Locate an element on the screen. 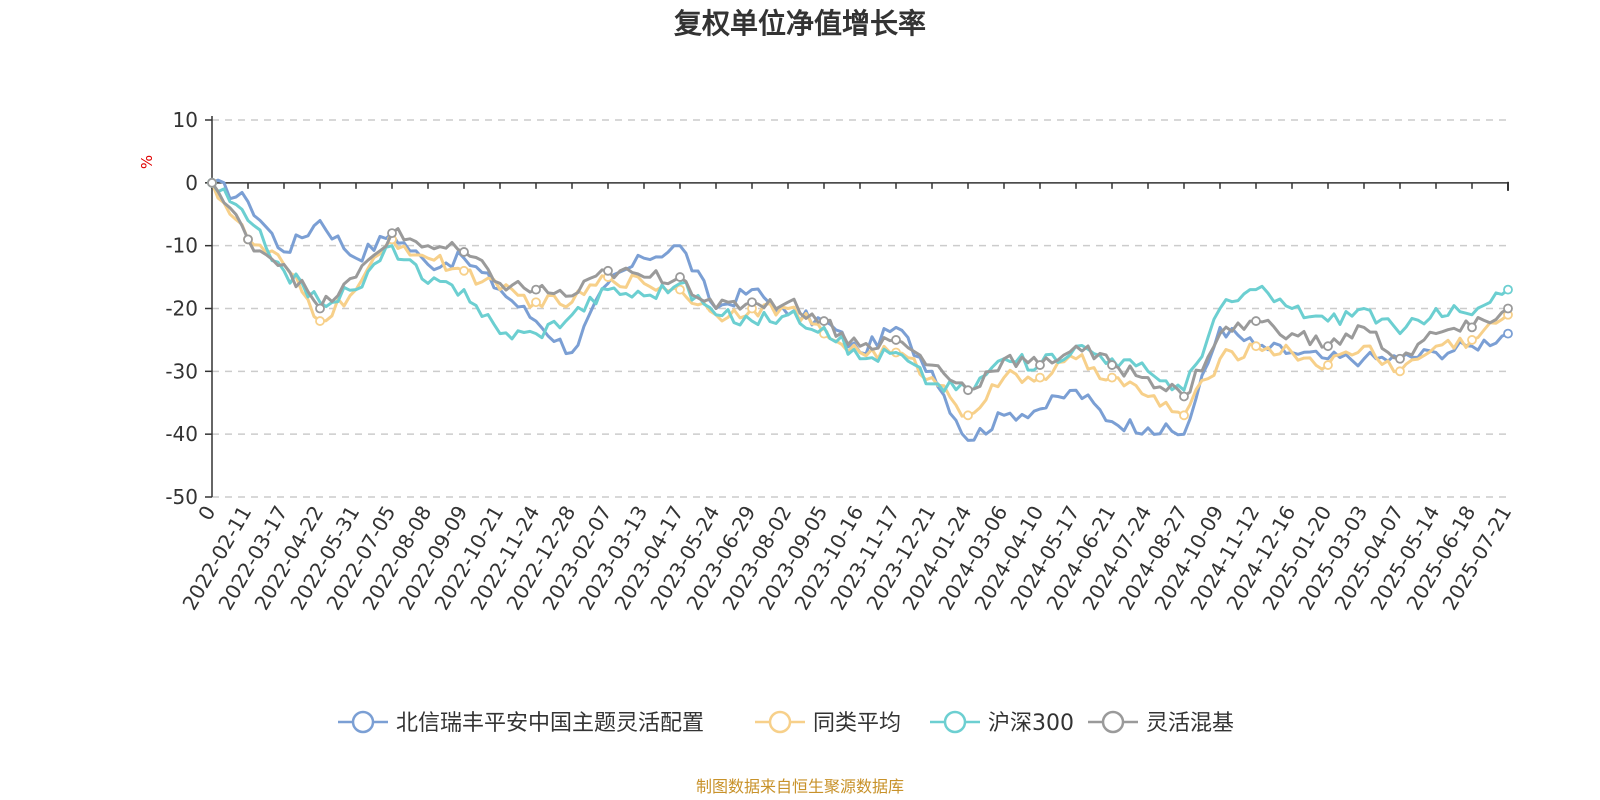 This screenshot has width=1600, height=800. y-tick-label: 10 is located at coordinates (185, 120).